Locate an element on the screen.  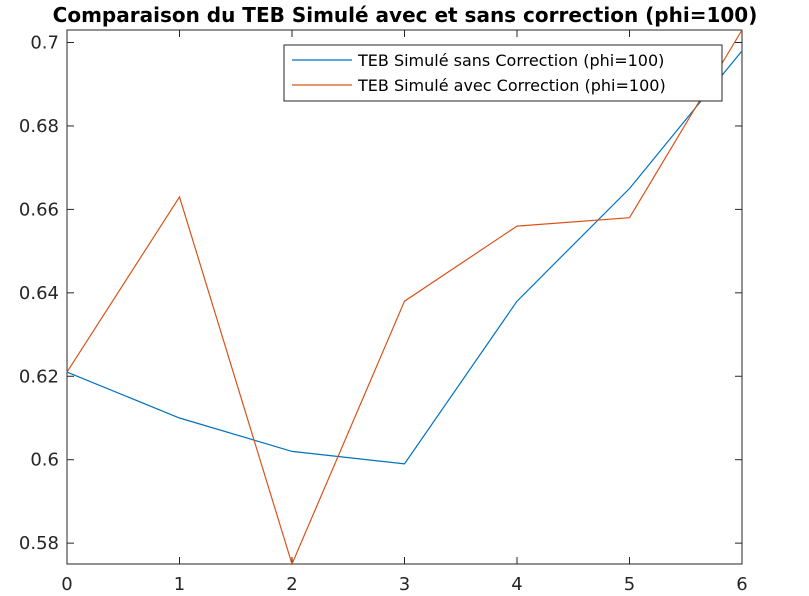
x-tick-label: 5 is located at coordinates (629, 584).